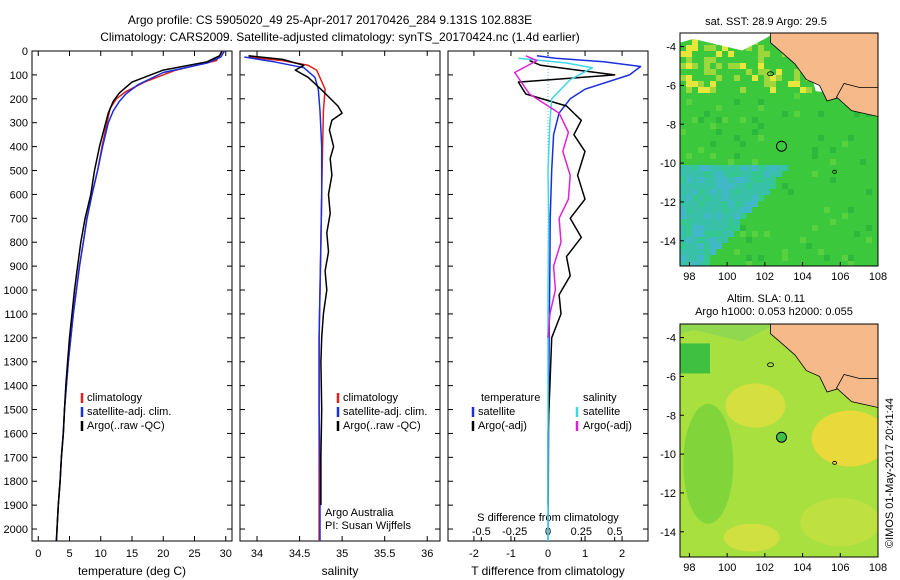 Image resolution: width=900 pixels, height=580 pixels. Describe the element at coordinates (299, 554) in the screenshot. I see `x-tick-label: 34.5` at that location.